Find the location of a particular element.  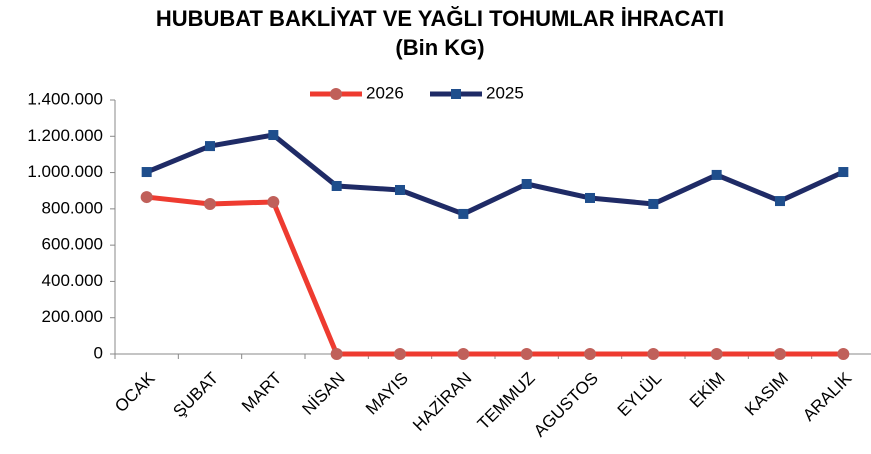

x-tick-label: KASIM is located at coordinates (766, 394).